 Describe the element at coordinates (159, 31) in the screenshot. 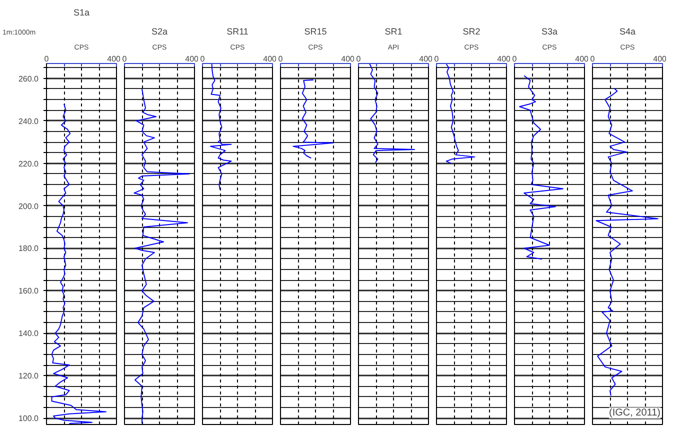

I see `chart-title: S2a` at that location.